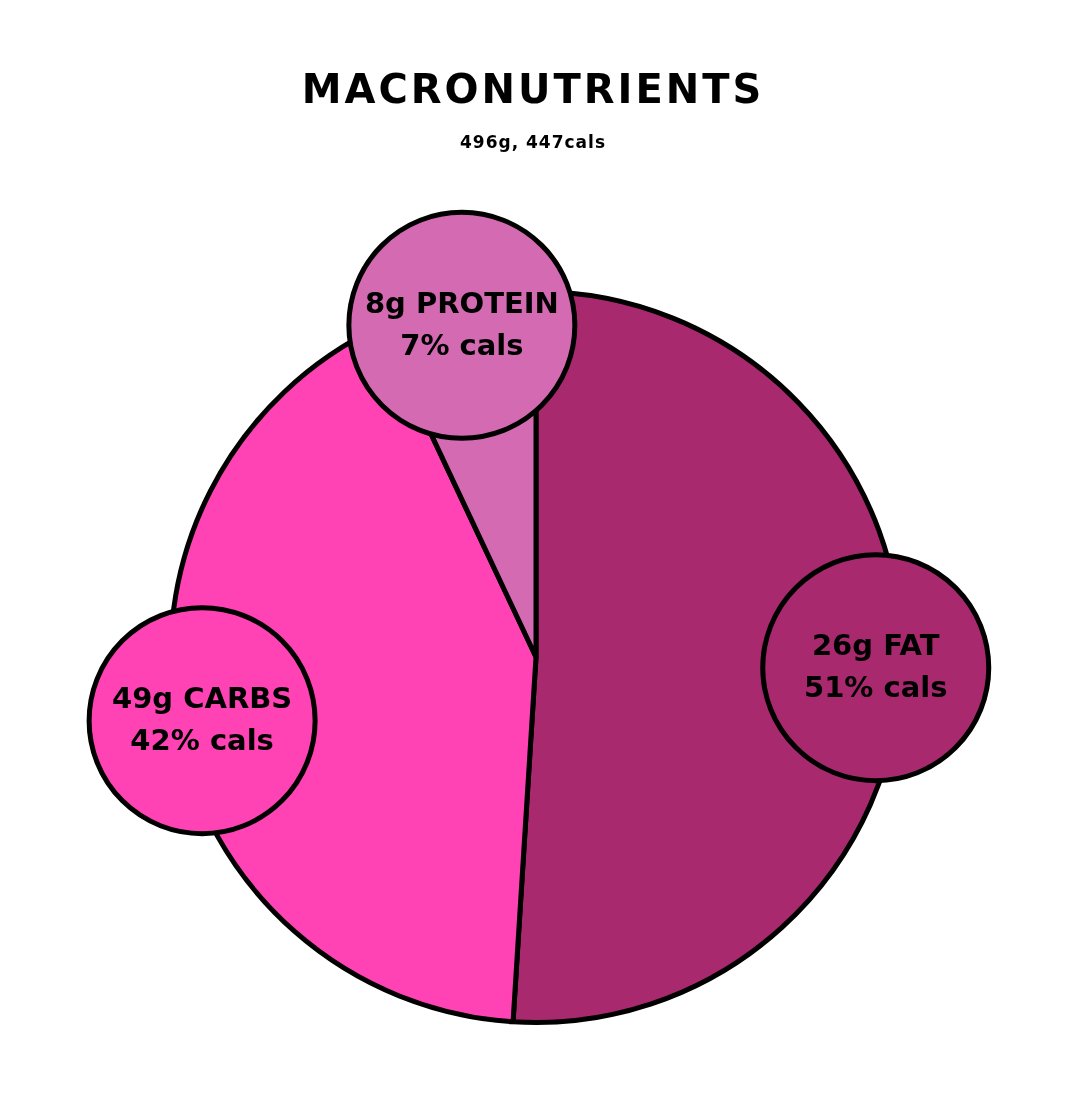 The height and width of the screenshot is (1101, 1066). I want to click on data-label: 42% cals, so click(202, 740).